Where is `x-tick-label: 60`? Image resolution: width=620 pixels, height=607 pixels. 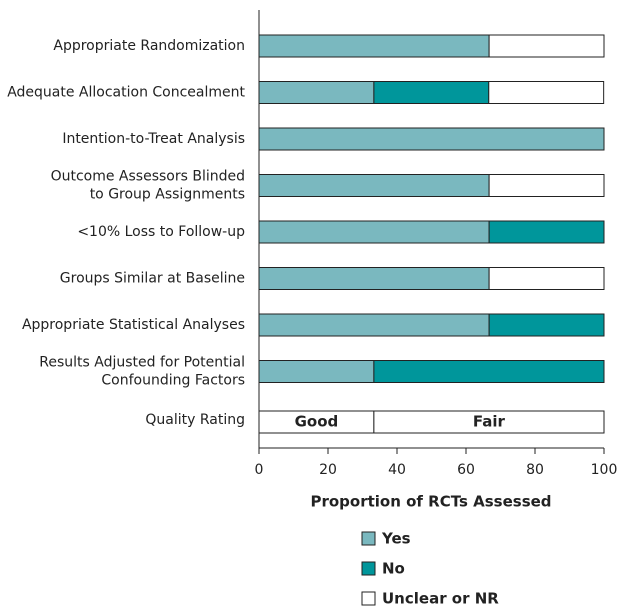 x-tick-label: 60 is located at coordinates (466, 470).